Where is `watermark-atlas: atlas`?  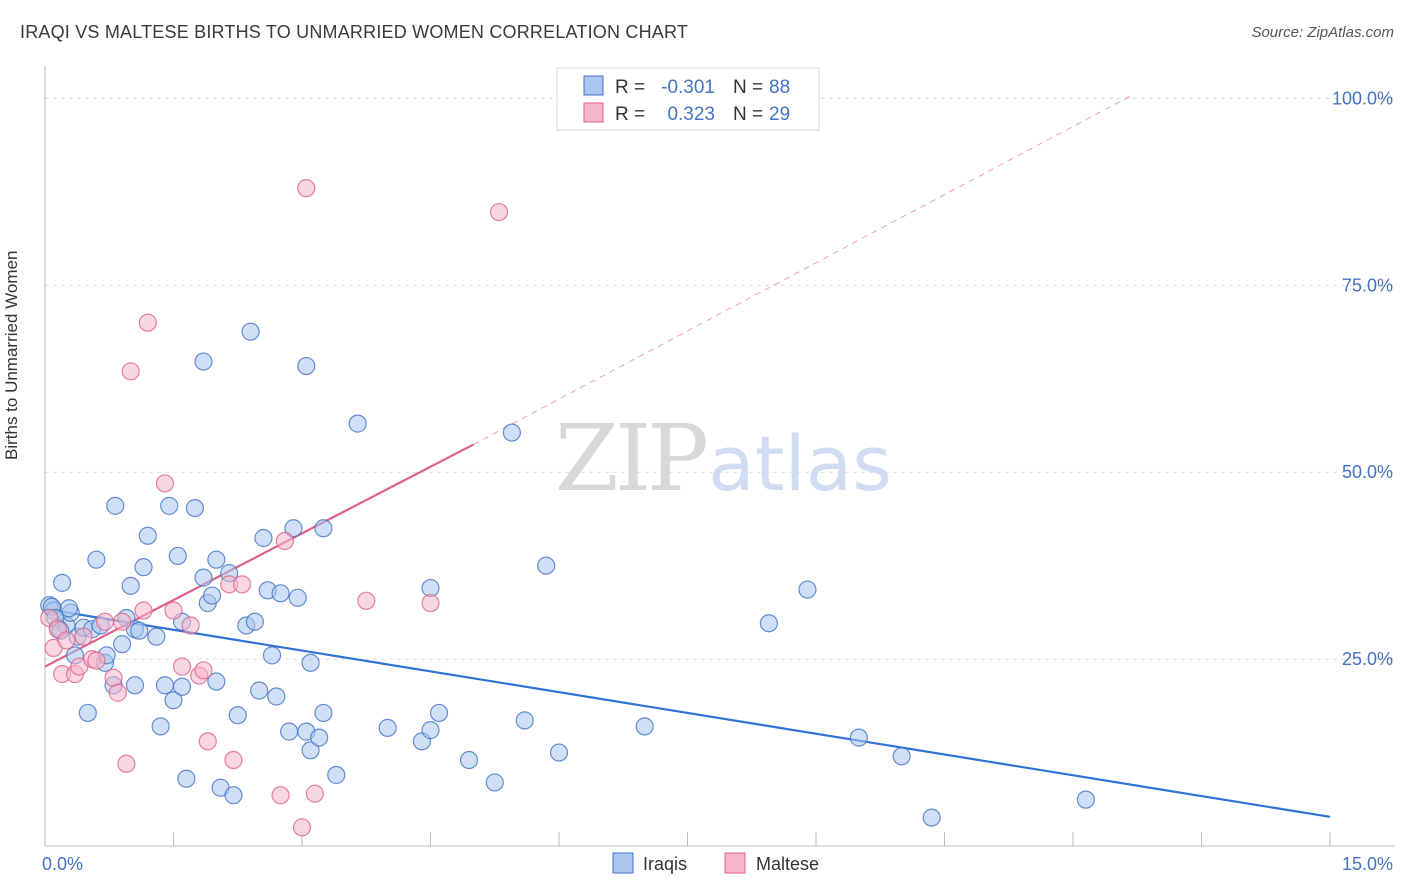
watermark-atlas: atlas is located at coordinates (800, 463).